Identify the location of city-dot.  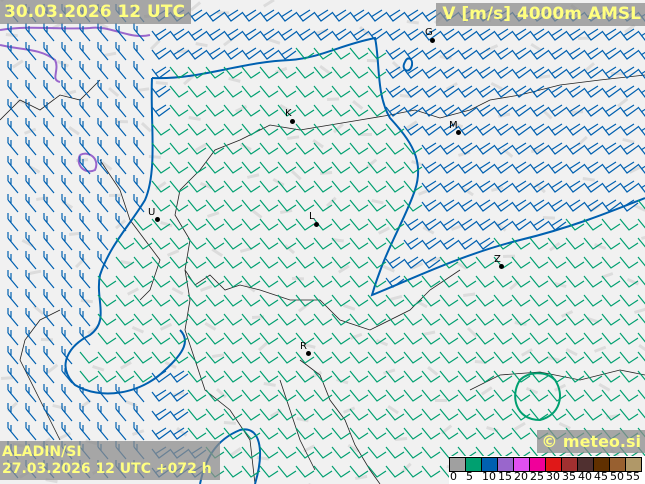
(316, 224).